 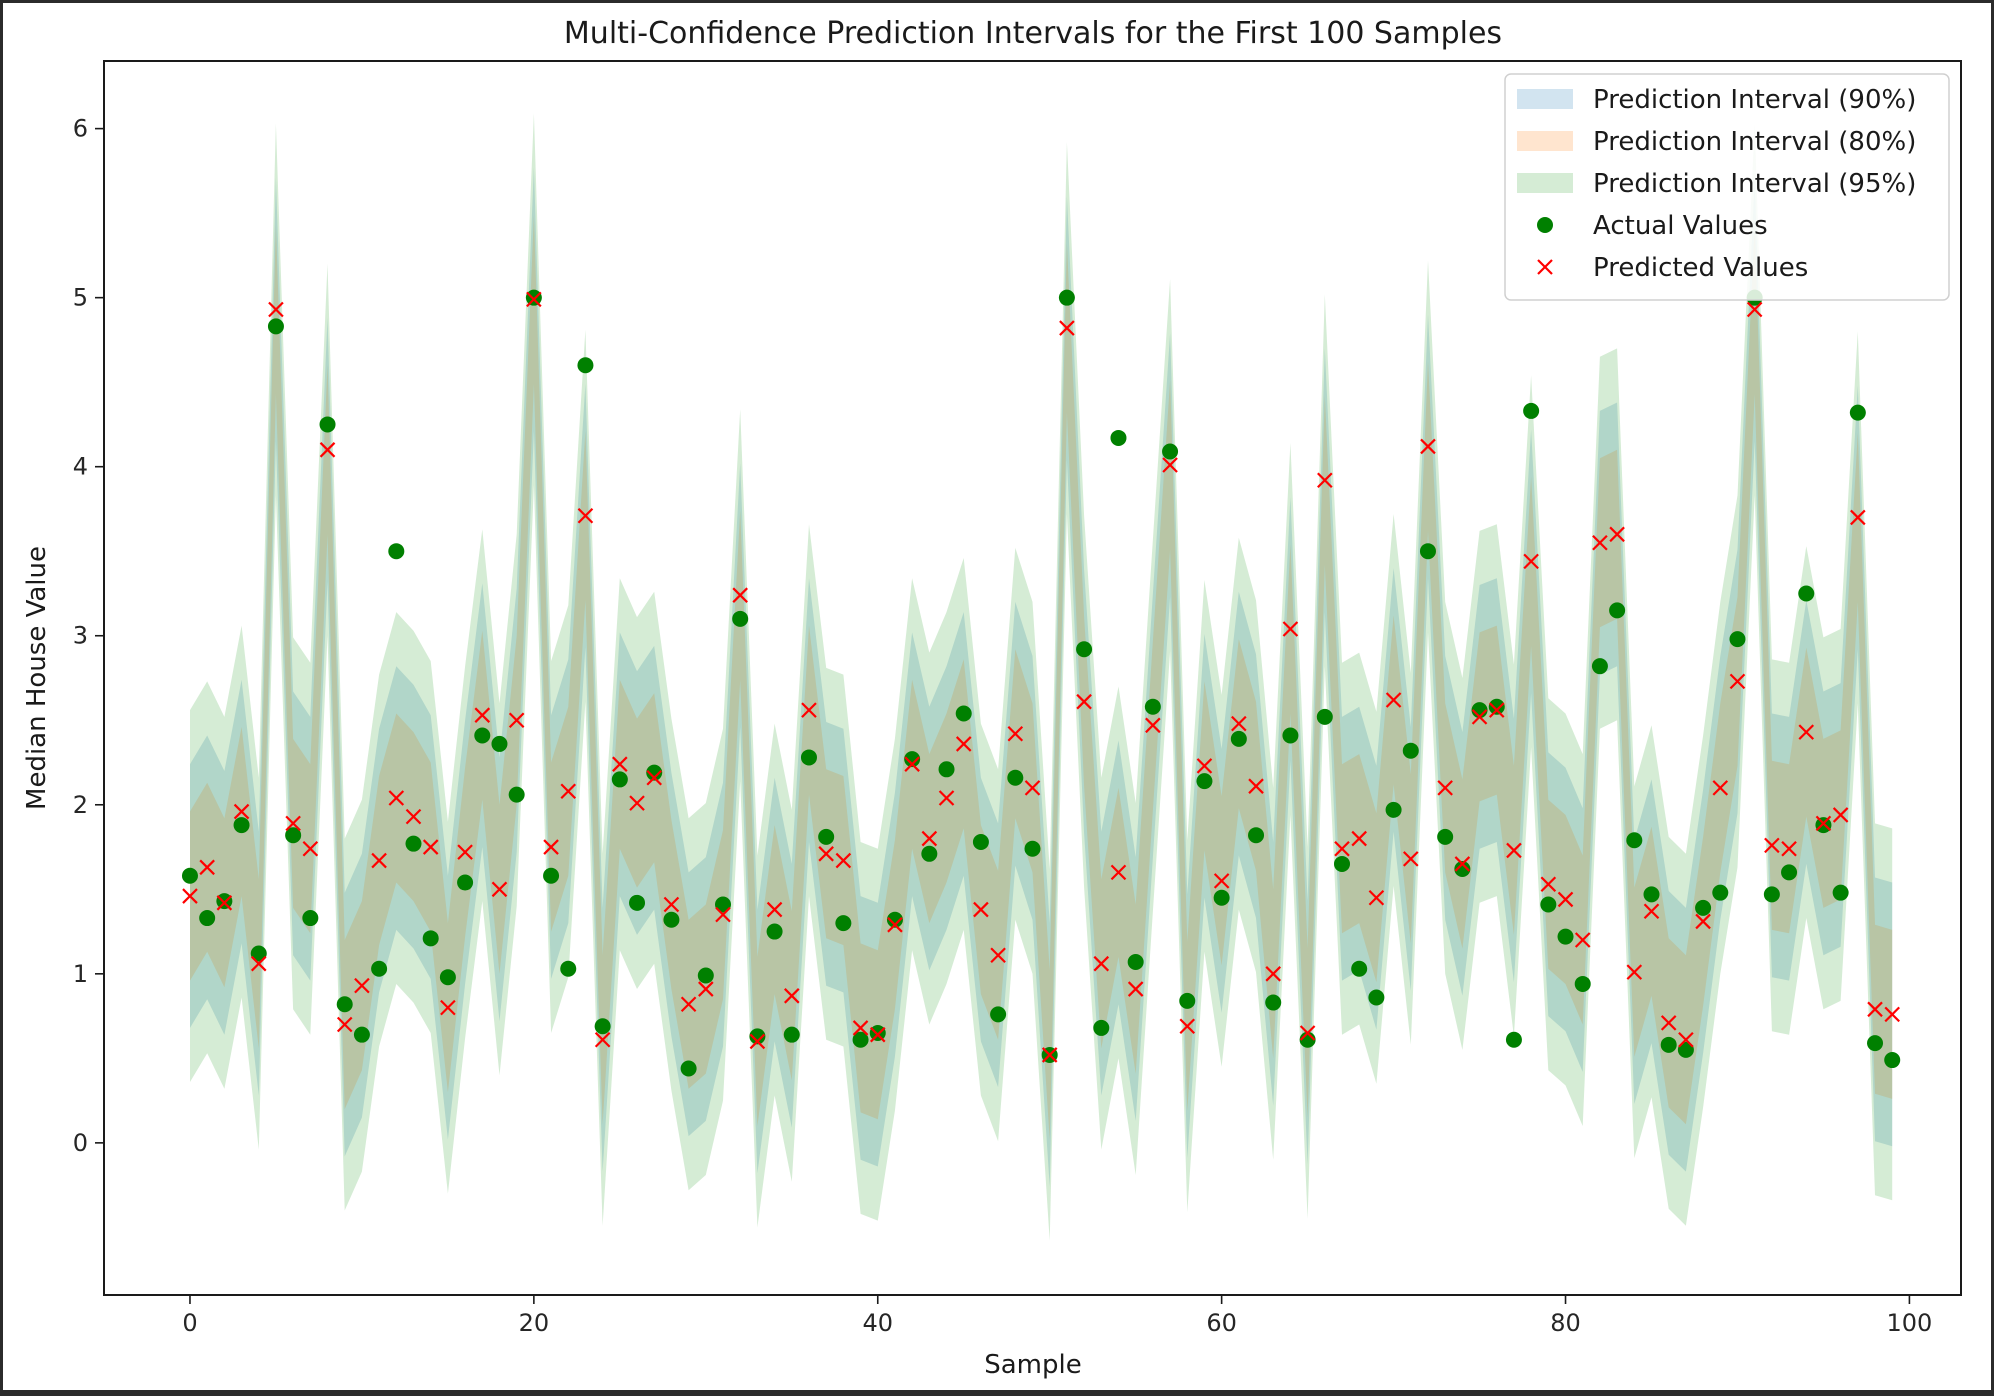 I want to click on legend-box, so click(x=1727, y=187).